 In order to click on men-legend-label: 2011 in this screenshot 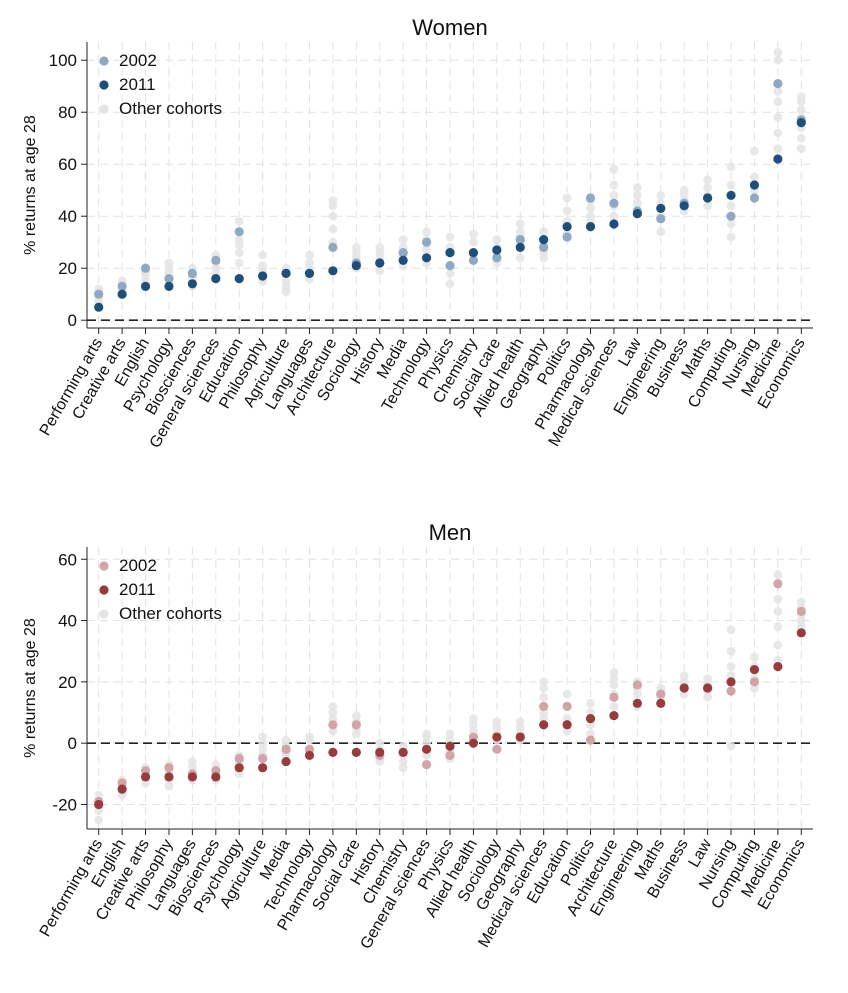, I will do `click(137, 589)`.